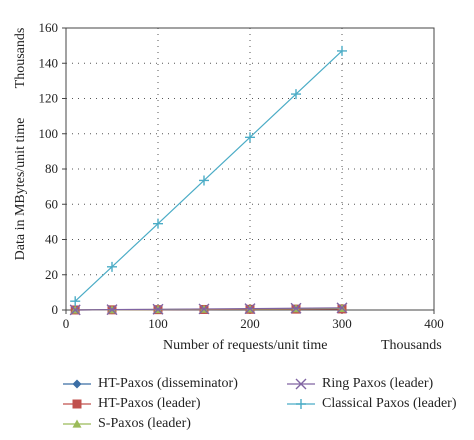  I want to click on legend-item: S-Paxos (leader), so click(126, 424).